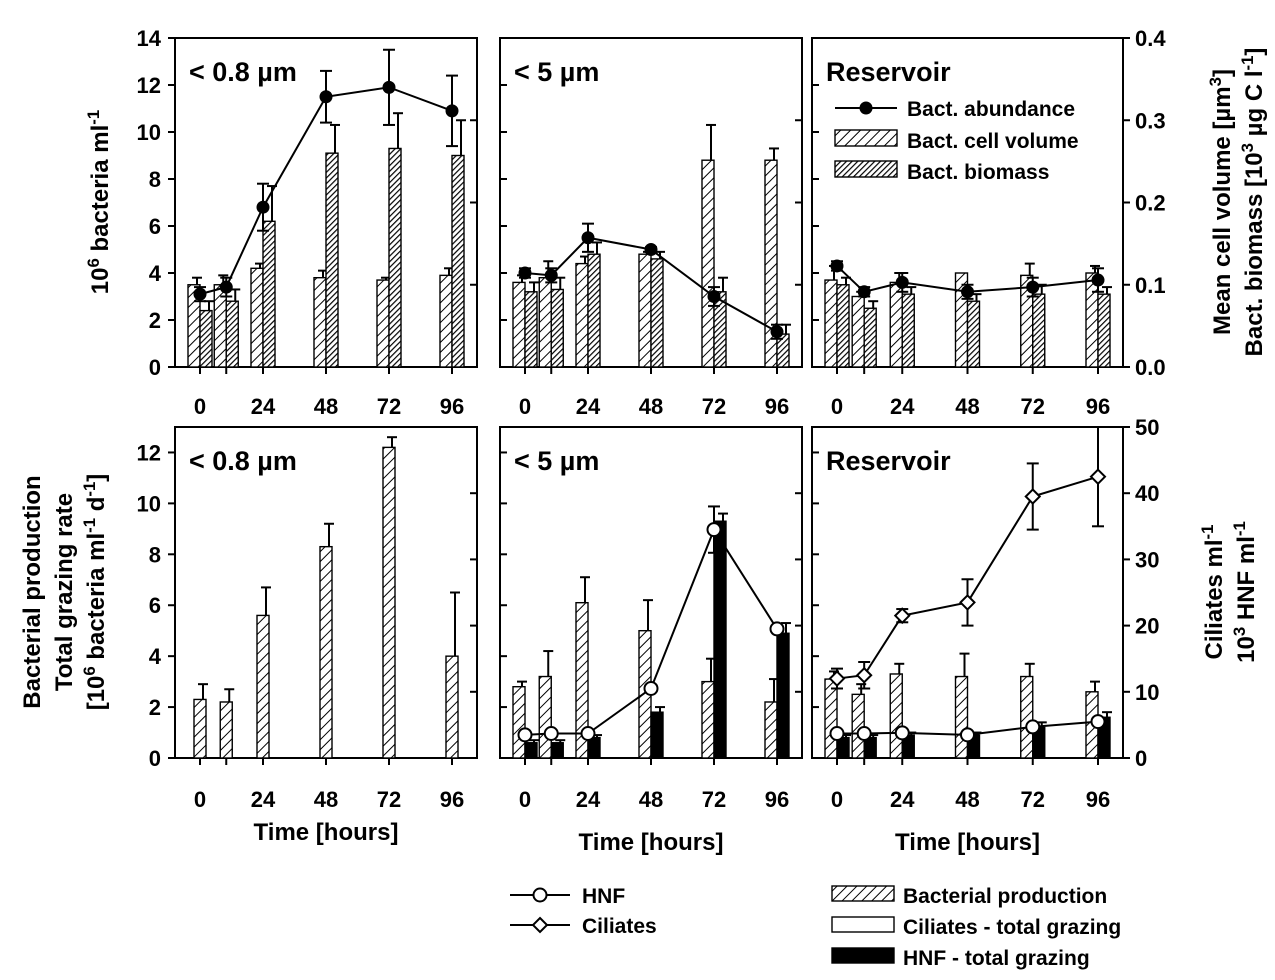  Describe the element at coordinates (155, 367) in the screenshot. I see `top-small-ytick-label: 0` at that location.